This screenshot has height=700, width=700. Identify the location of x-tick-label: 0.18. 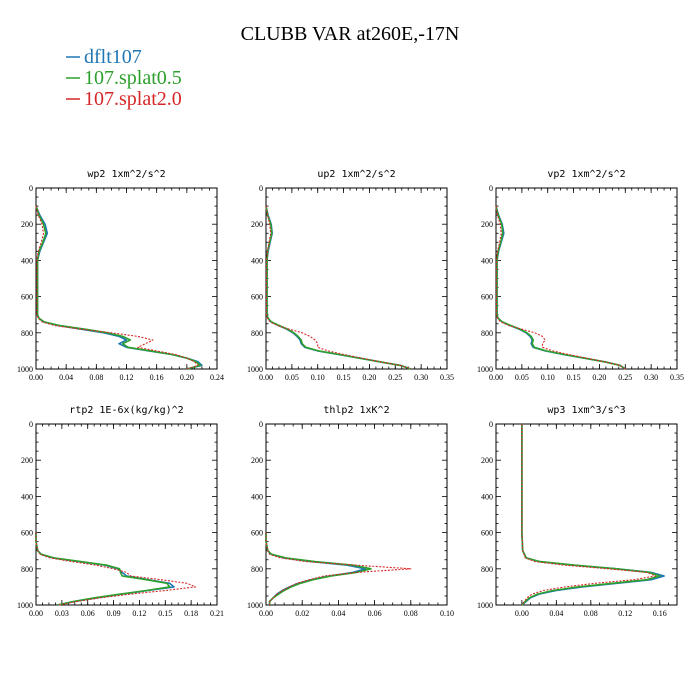
(191, 613).